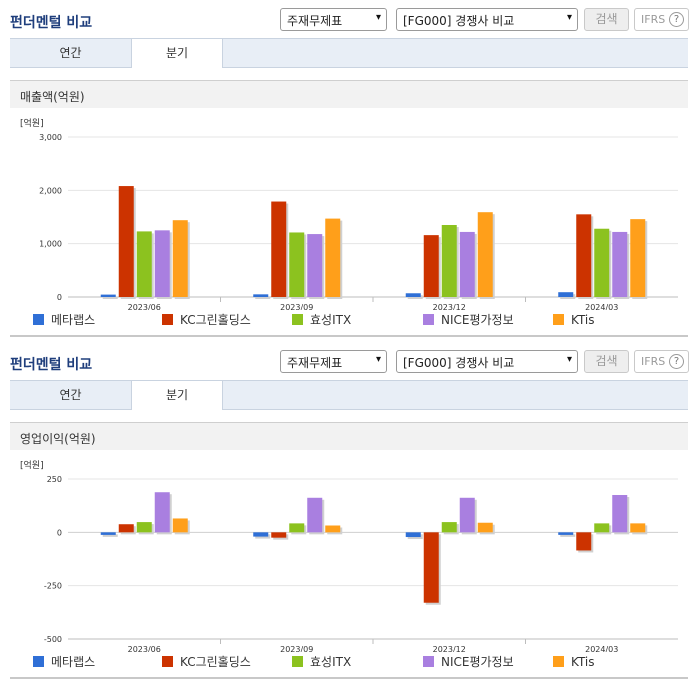  I want to click on legend-label: 효성ITX, so click(330, 662).